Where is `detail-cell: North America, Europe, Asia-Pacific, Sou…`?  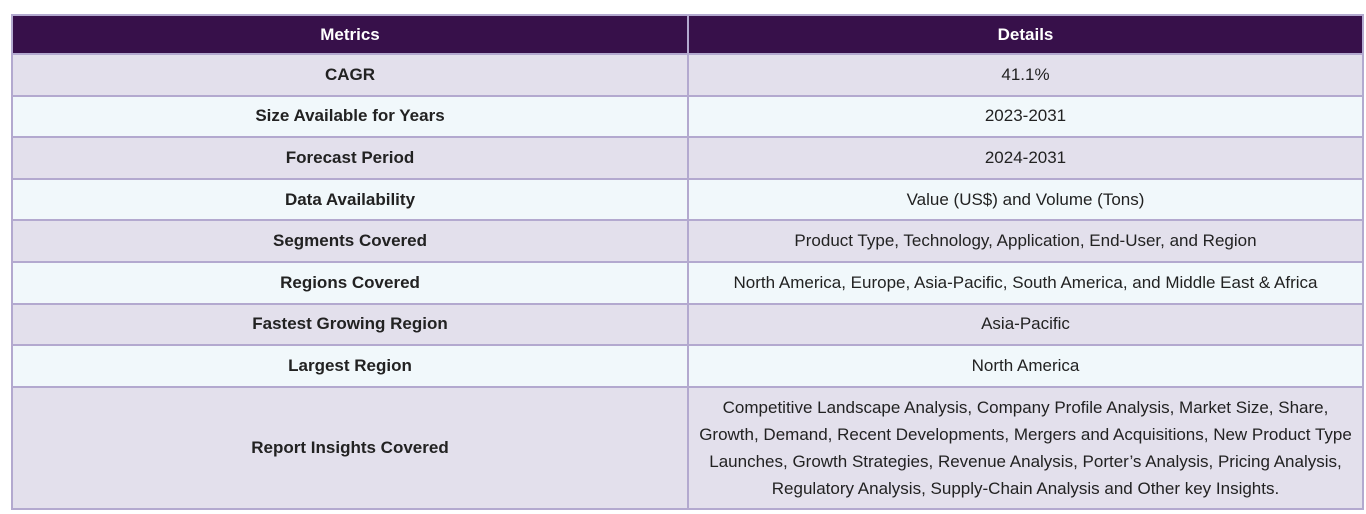 detail-cell: North America, Europe, Asia-Pacific, Sou… is located at coordinates (1025, 282).